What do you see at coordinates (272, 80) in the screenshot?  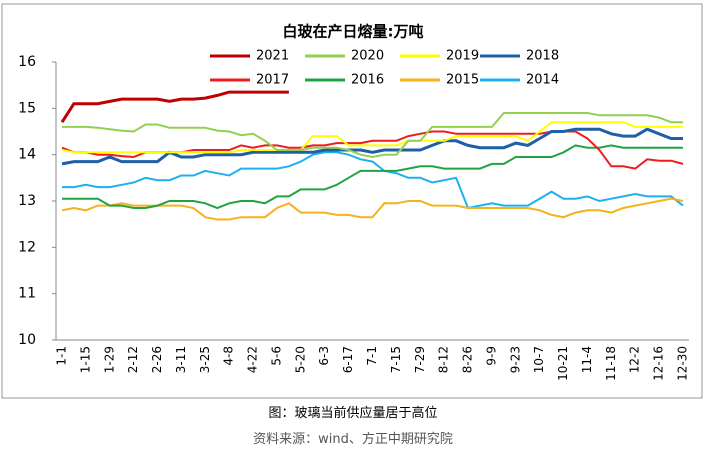 I see `legend-label: 2017` at bounding box center [272, 80].